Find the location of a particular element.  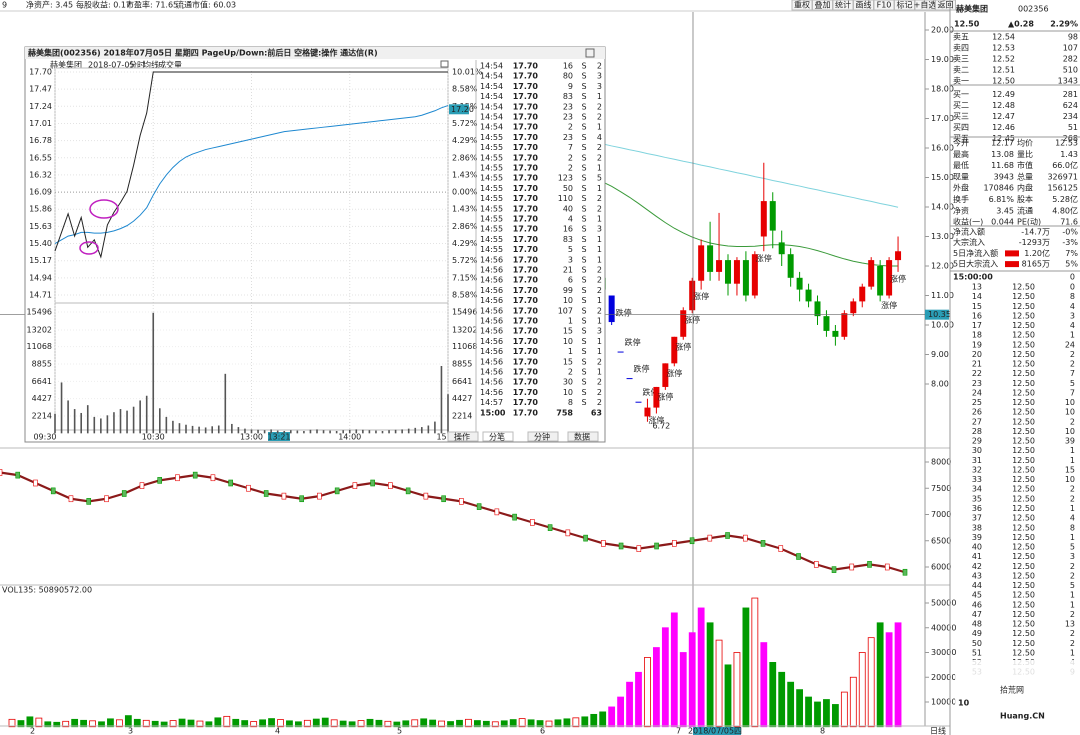

tick-cell: 30 is located at coordinates (568, 382).